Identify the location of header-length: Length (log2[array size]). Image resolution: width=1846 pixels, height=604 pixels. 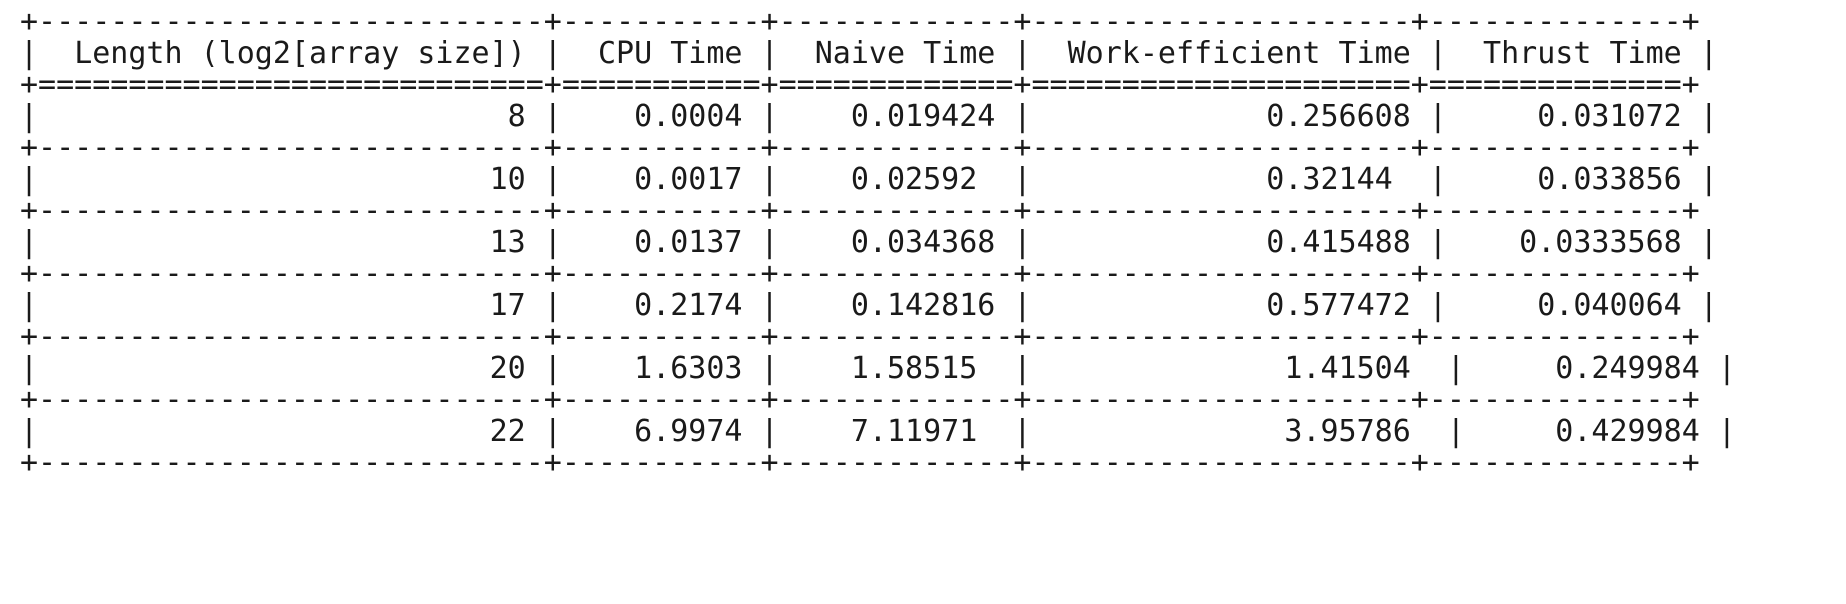
(300, 53).